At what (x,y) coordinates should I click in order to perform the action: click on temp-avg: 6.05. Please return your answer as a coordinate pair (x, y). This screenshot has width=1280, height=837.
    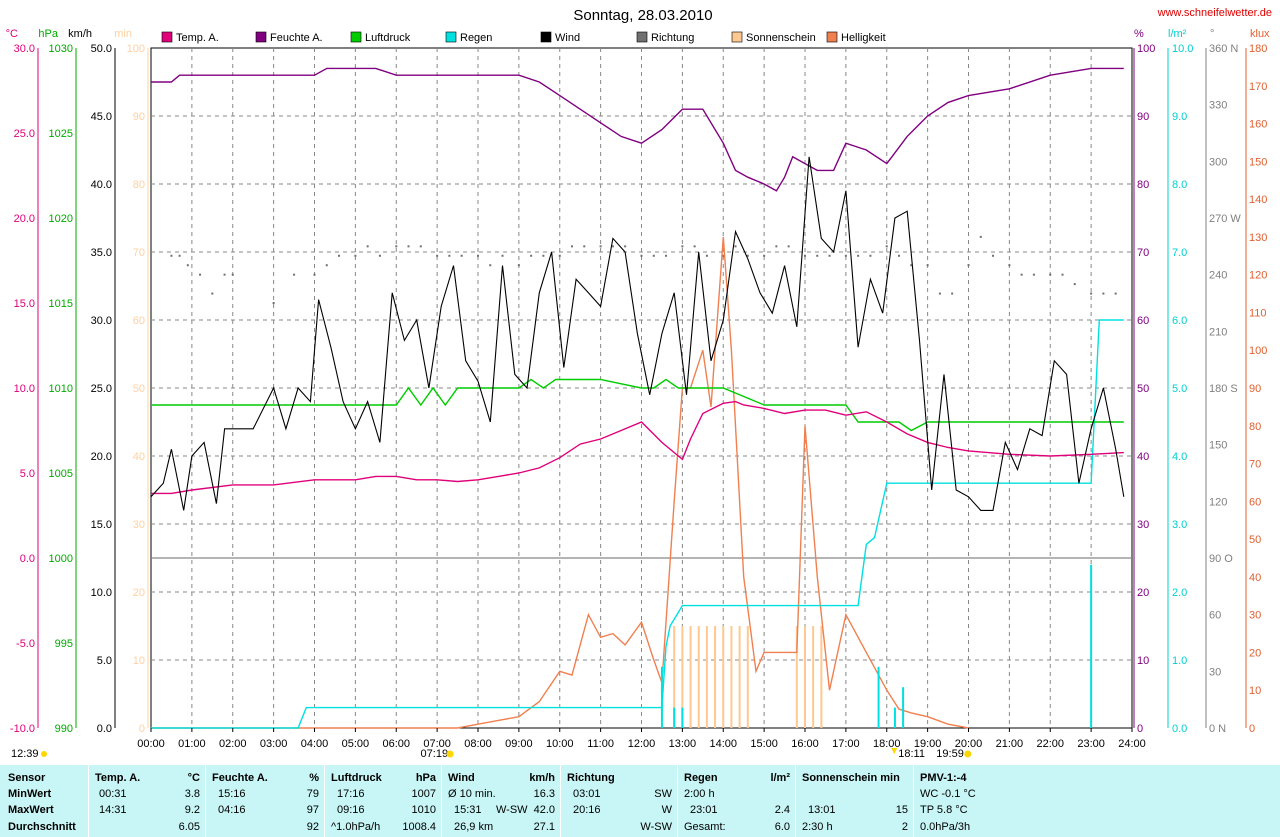
    Looking at the image, I should click on (189, 827).